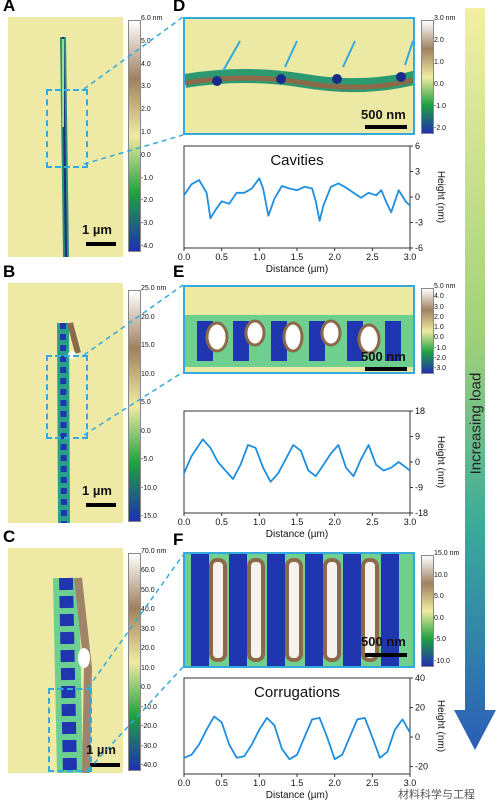  Describe the element at coordinates (148, 571) in the screenshot. I see `colorbar-tick-c: 60.0` at that location.